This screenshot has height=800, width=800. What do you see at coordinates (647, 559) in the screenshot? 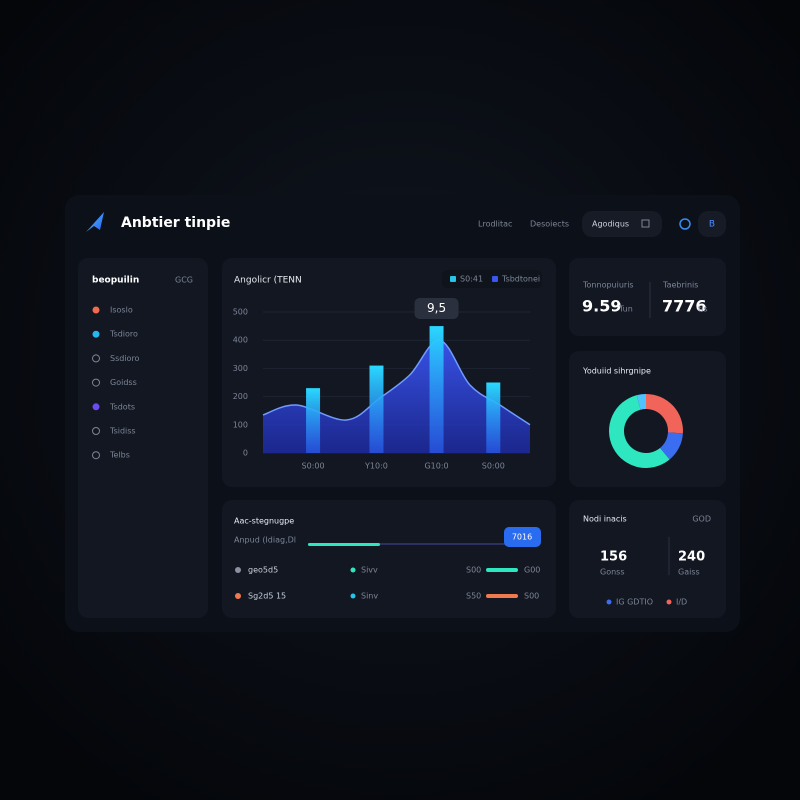
I see `summary-panel` at bounding box center [647, 559].